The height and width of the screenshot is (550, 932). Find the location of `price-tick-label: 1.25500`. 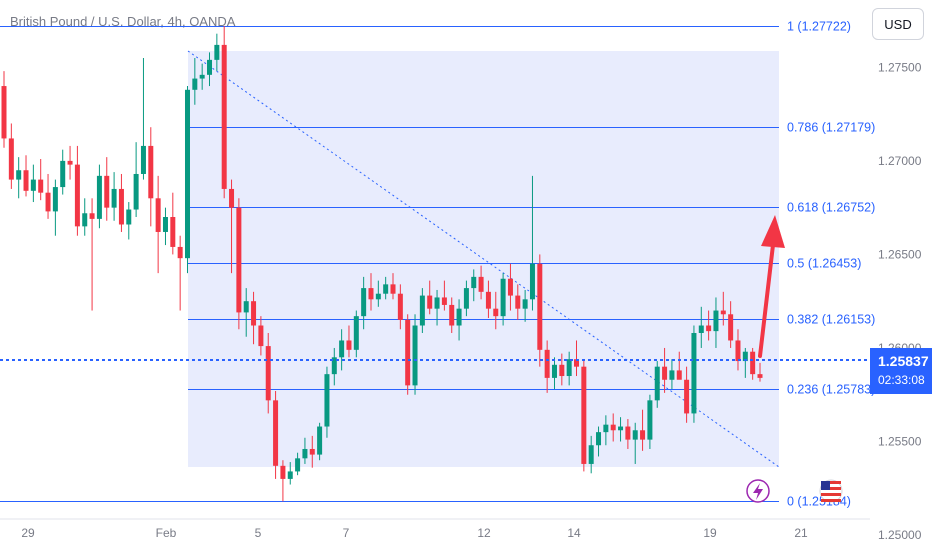

price-tick-label: 1.25500 is located at coordinates (900, 441).